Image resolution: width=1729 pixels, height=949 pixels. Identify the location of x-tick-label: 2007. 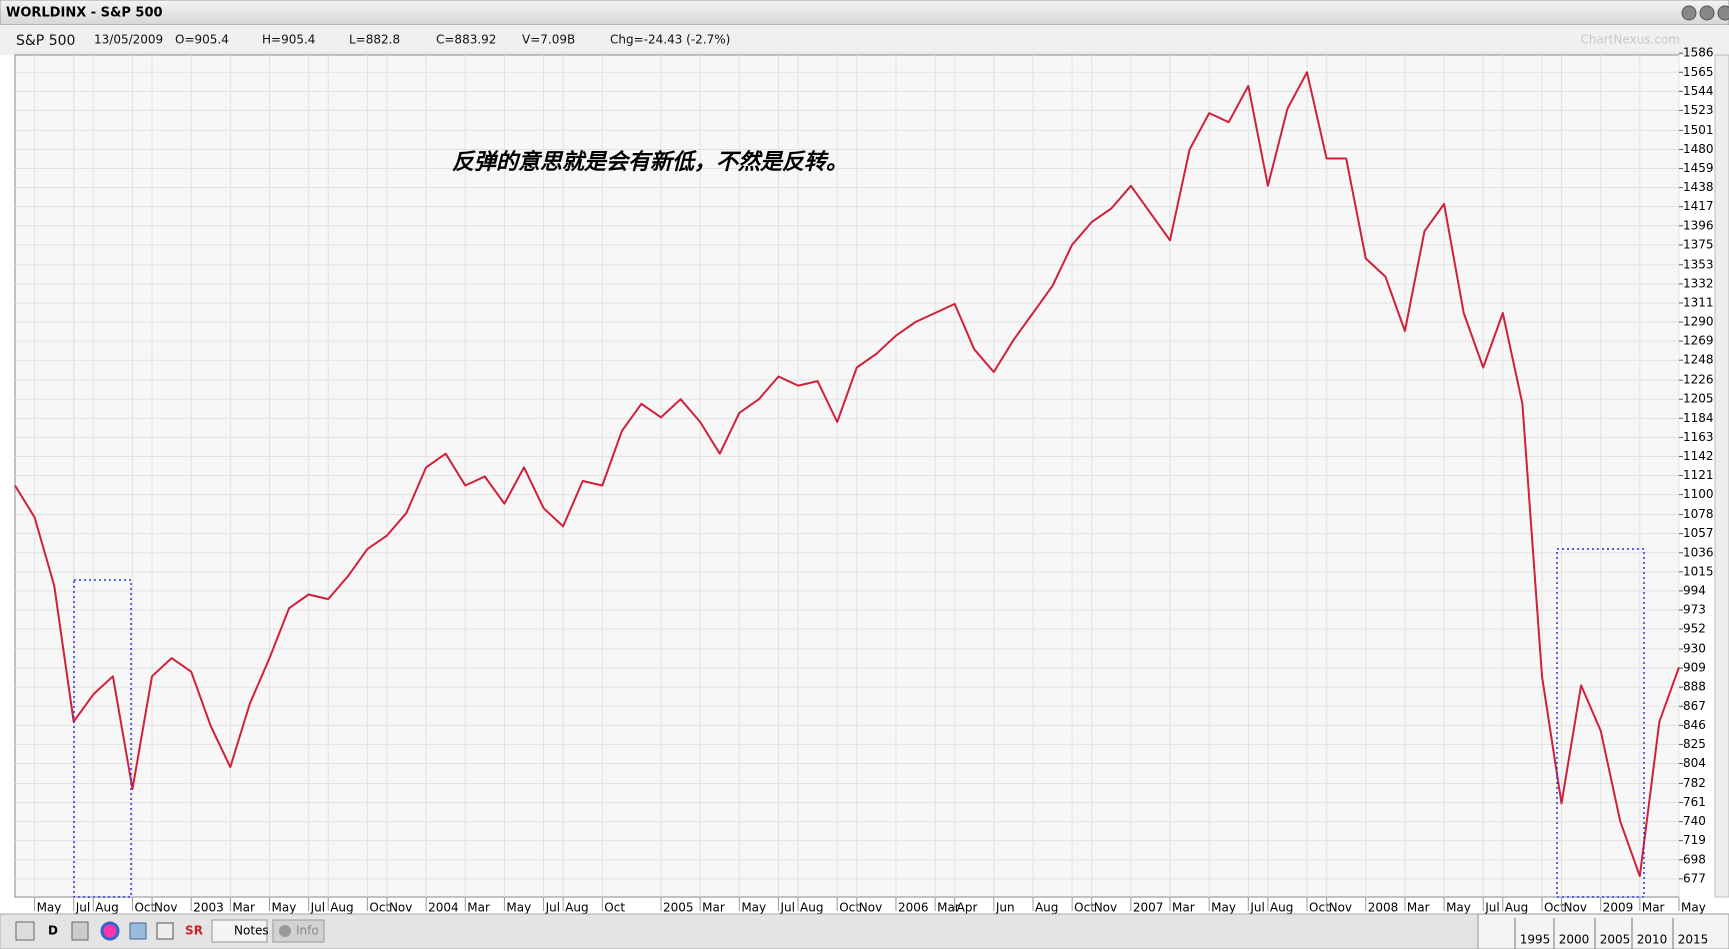
(1148, 908).